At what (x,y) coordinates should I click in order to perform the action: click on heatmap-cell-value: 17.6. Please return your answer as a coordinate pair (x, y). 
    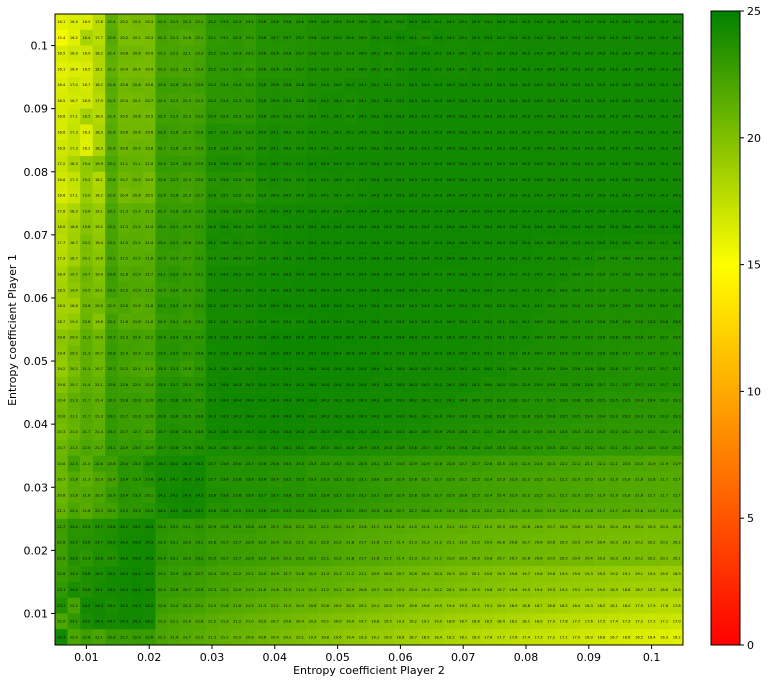
    Looking at the image, I should click on (61, 211).